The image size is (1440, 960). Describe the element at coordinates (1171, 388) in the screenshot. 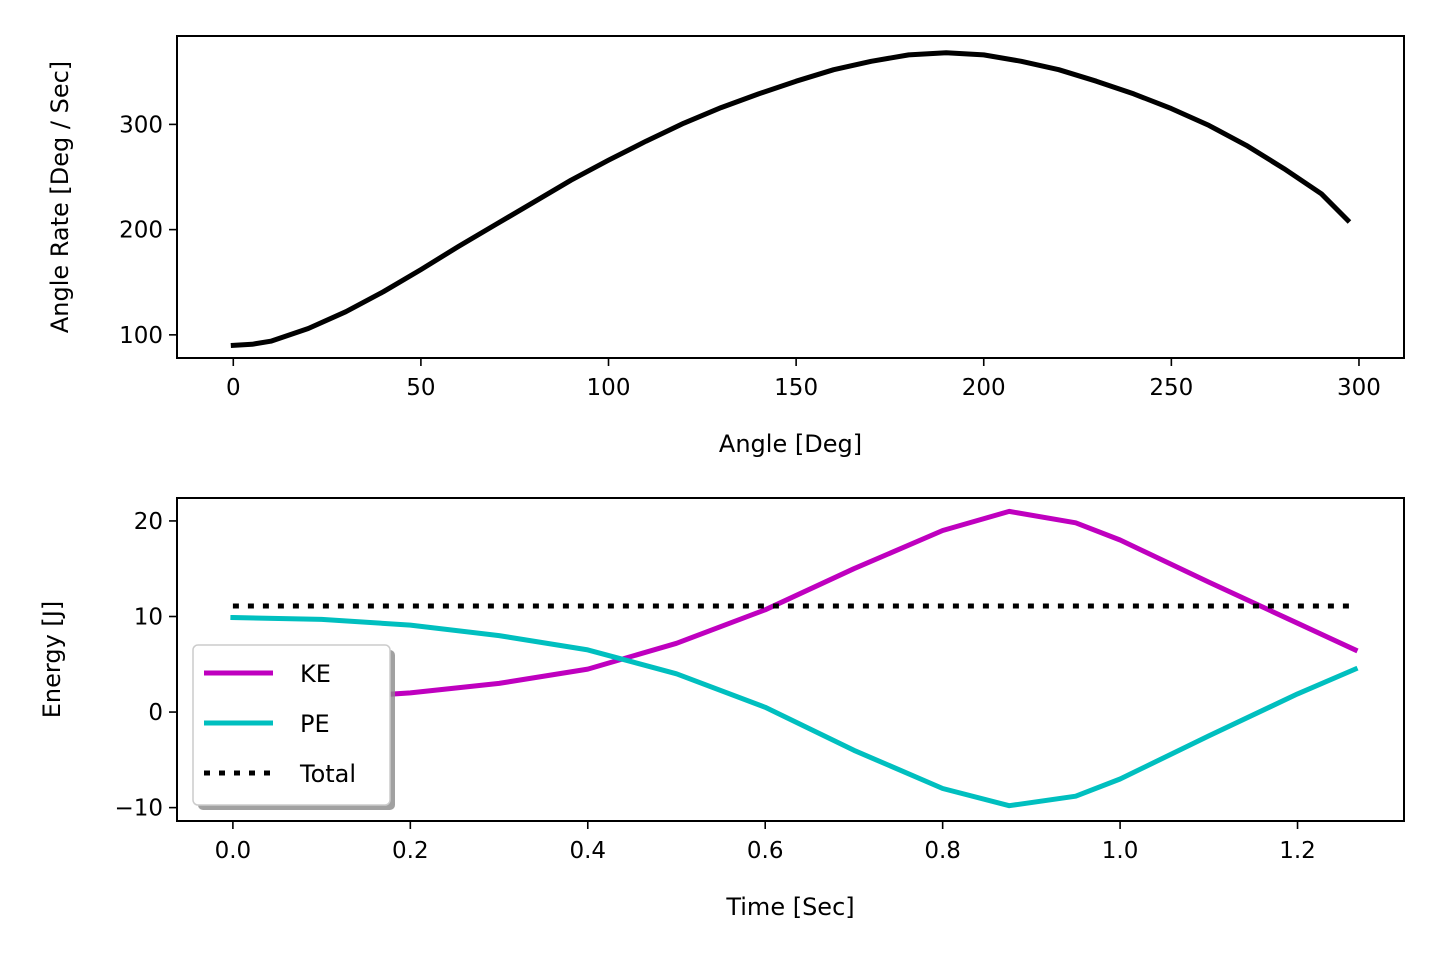

I see `x-tick-label: 250` at that location.